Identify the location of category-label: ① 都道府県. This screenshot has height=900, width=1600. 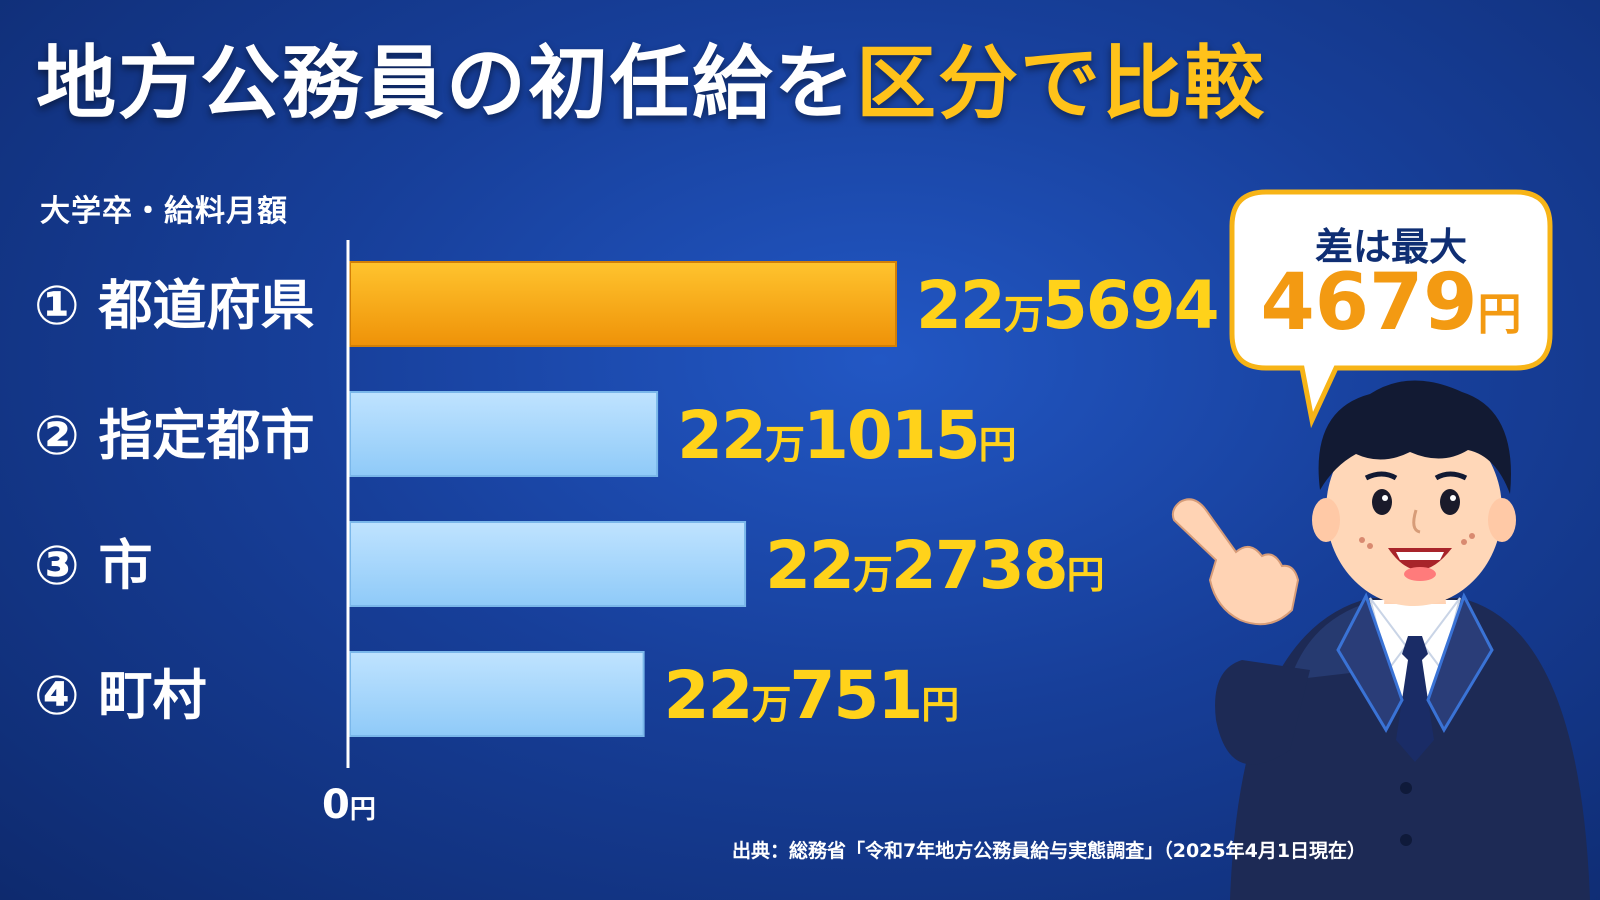
(174, 305).